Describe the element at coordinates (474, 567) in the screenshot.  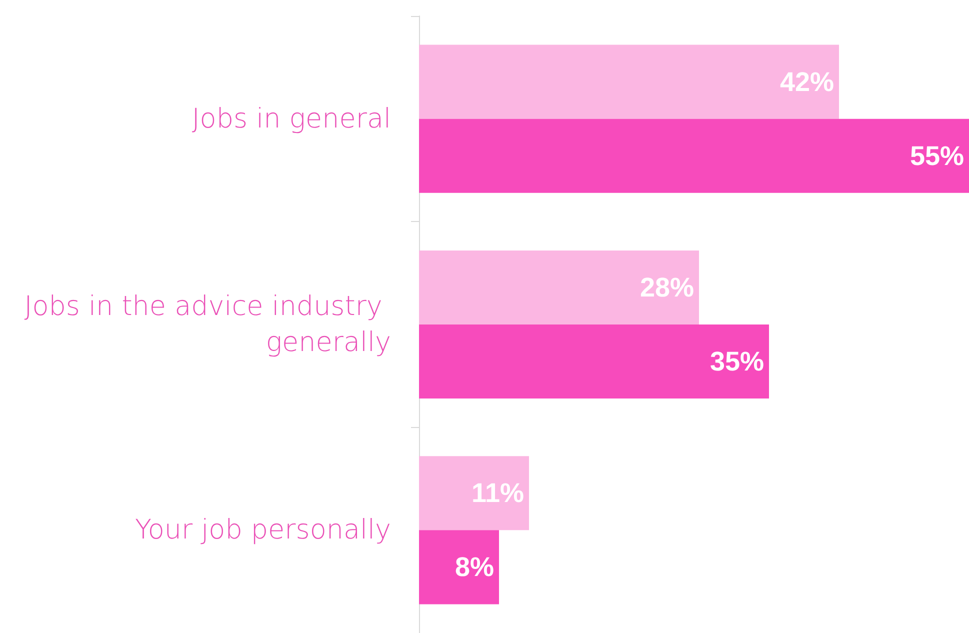
I see `data-label: 8%` at that location.